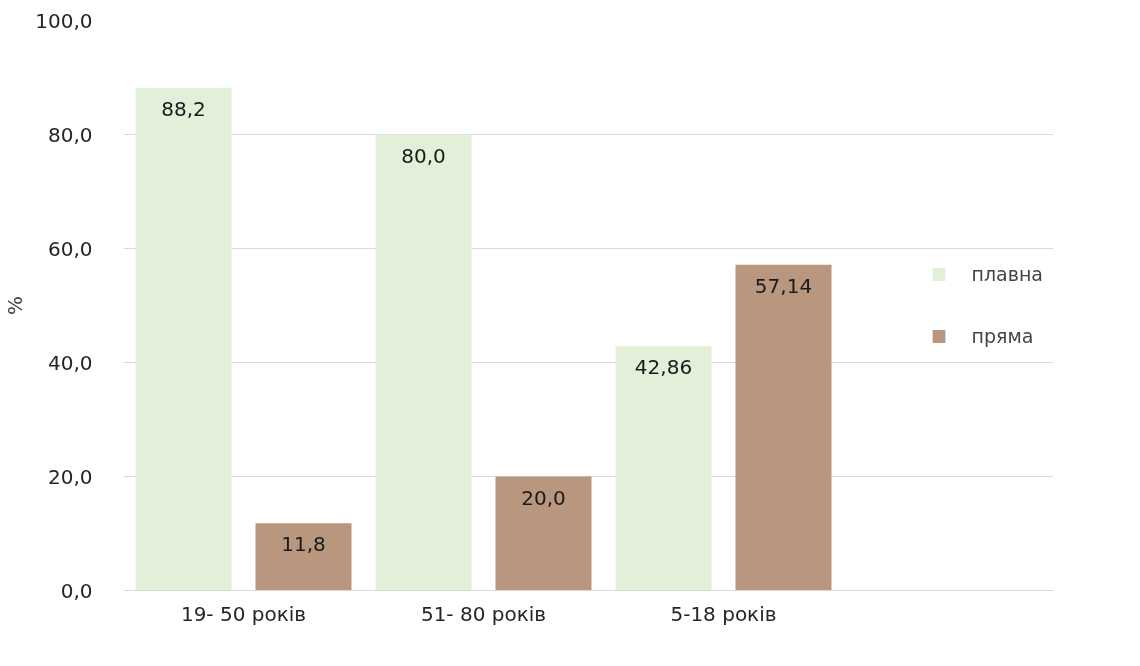 The height and width of the screenshot is (666, 1140). Describe the element at coordinates (303, 544) in the screenshot. I see `data-label: 11,8` at that location.